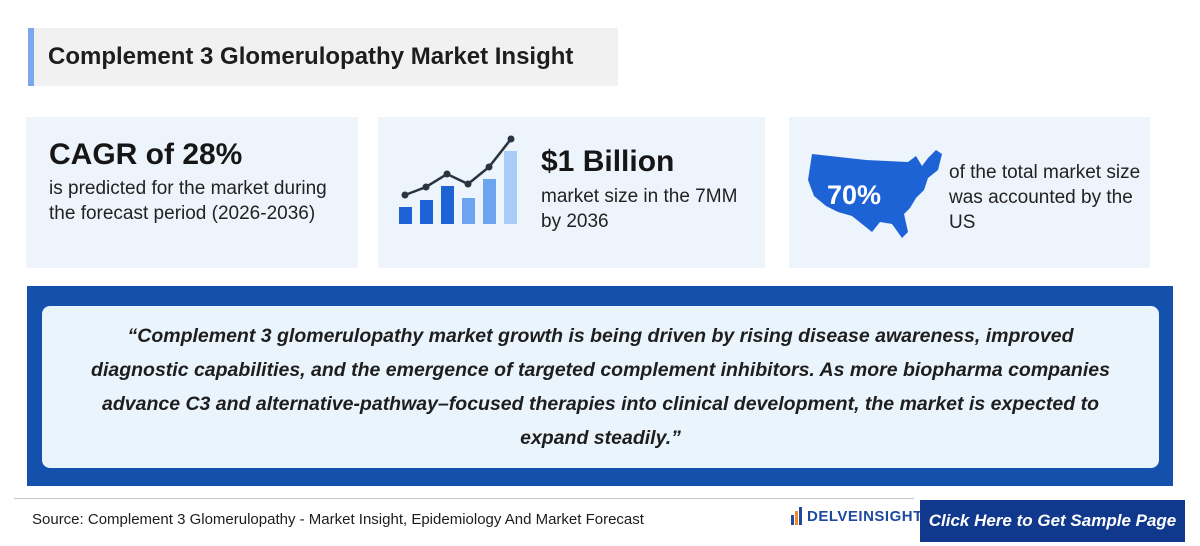  What do you see at coordinates (639, 209) in the screenshot?
I see `market-size-text: market size in the 7MM by 2036` at bounding box center [639, 209].